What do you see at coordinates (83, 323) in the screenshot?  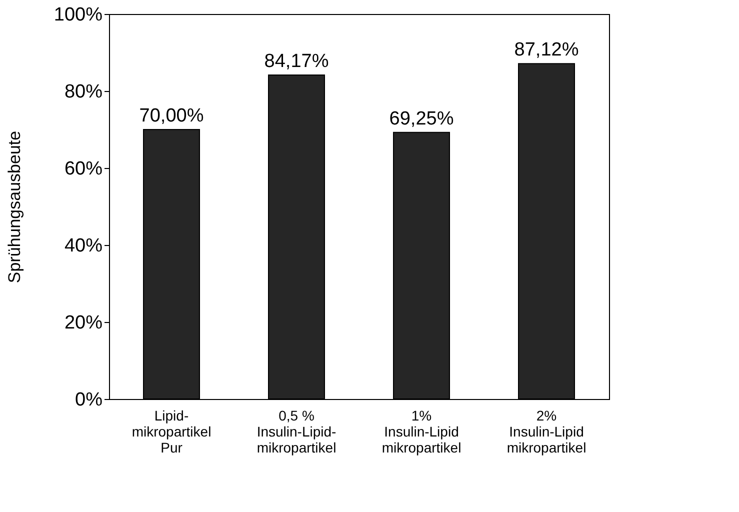 I see `y-tick-label: 20%` at bounding box center [83, 323].